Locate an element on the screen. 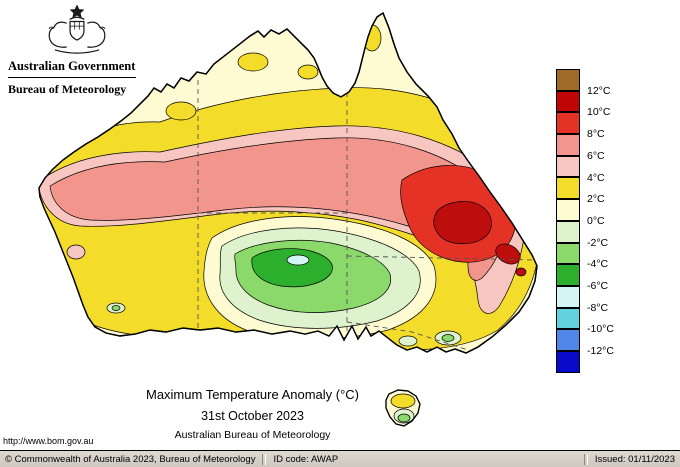  map-title: Maximum Temperature Anomaly (°C) is located at coordinates (252, 394).